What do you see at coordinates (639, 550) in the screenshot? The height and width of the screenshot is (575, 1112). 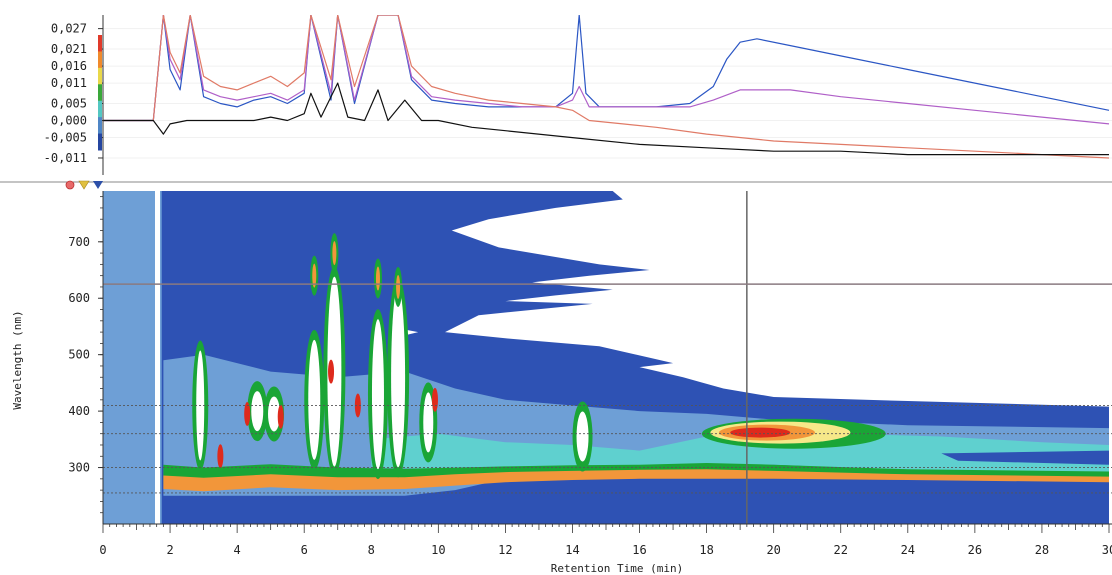 I see `contour-x-tick-label: 16` at bounding box center [639, 550].